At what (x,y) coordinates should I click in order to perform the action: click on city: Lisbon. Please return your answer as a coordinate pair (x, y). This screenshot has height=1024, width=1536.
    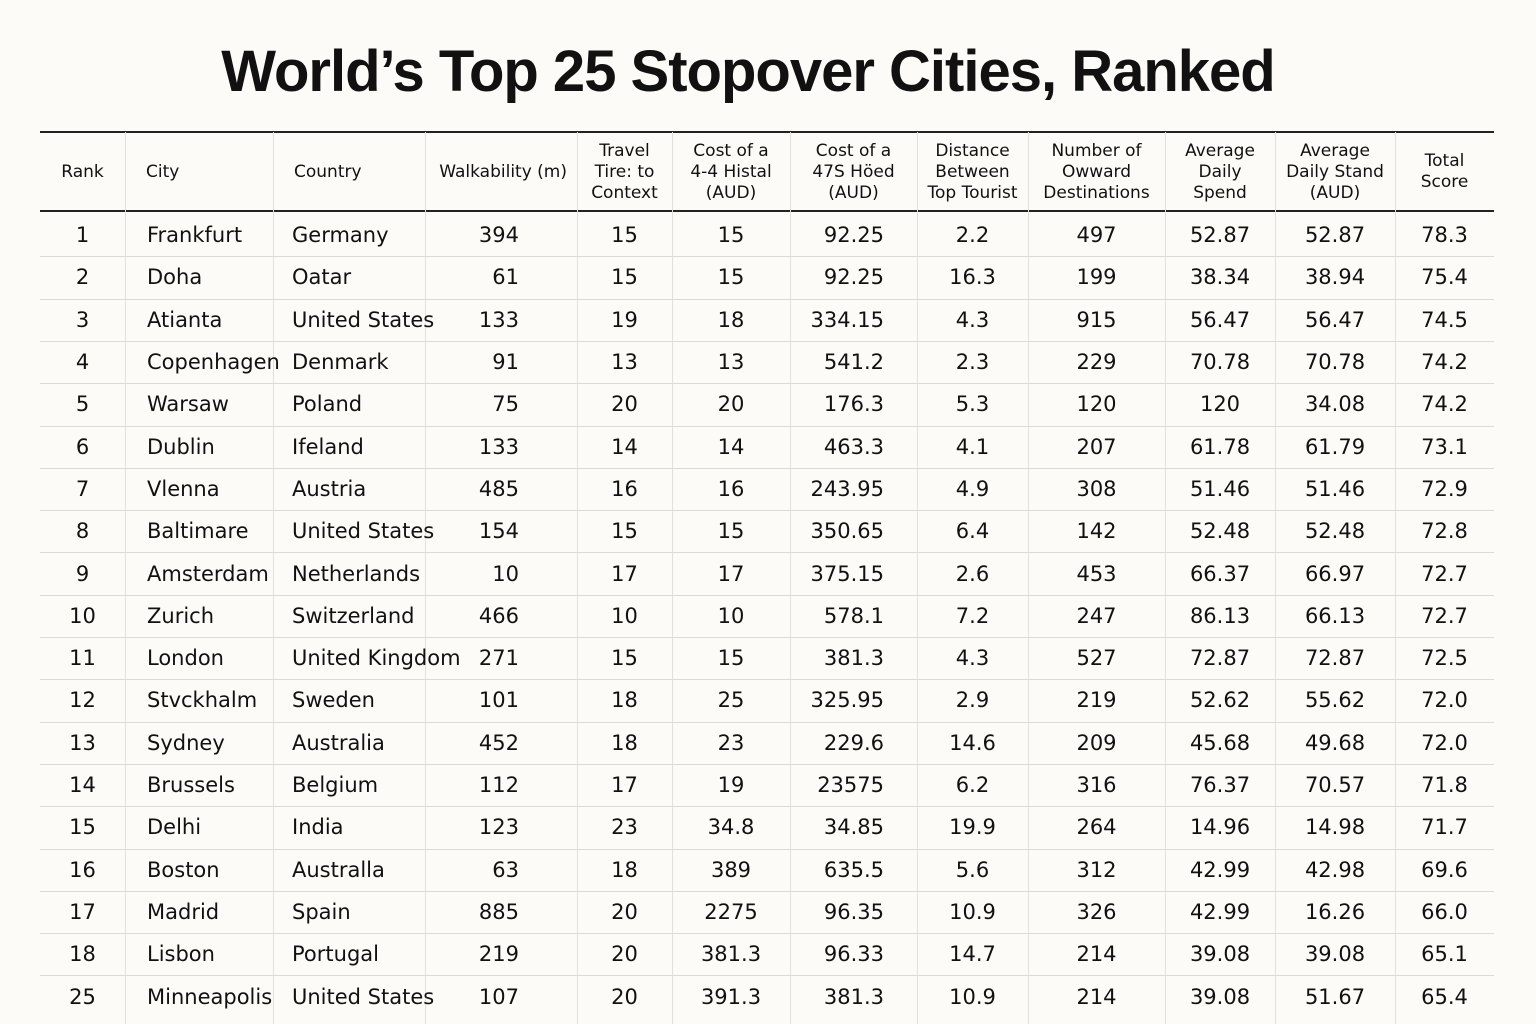
    Looking at the image, I should click on (181, 954).